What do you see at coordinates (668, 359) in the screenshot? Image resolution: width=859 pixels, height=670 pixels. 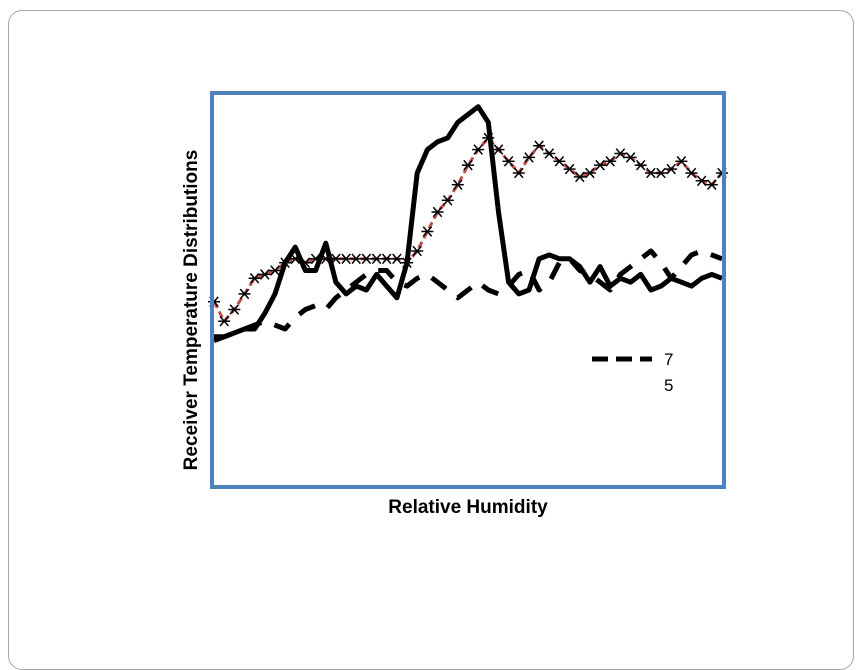 I see `legend-entry-1: 7` at bounding box center [668, 359].